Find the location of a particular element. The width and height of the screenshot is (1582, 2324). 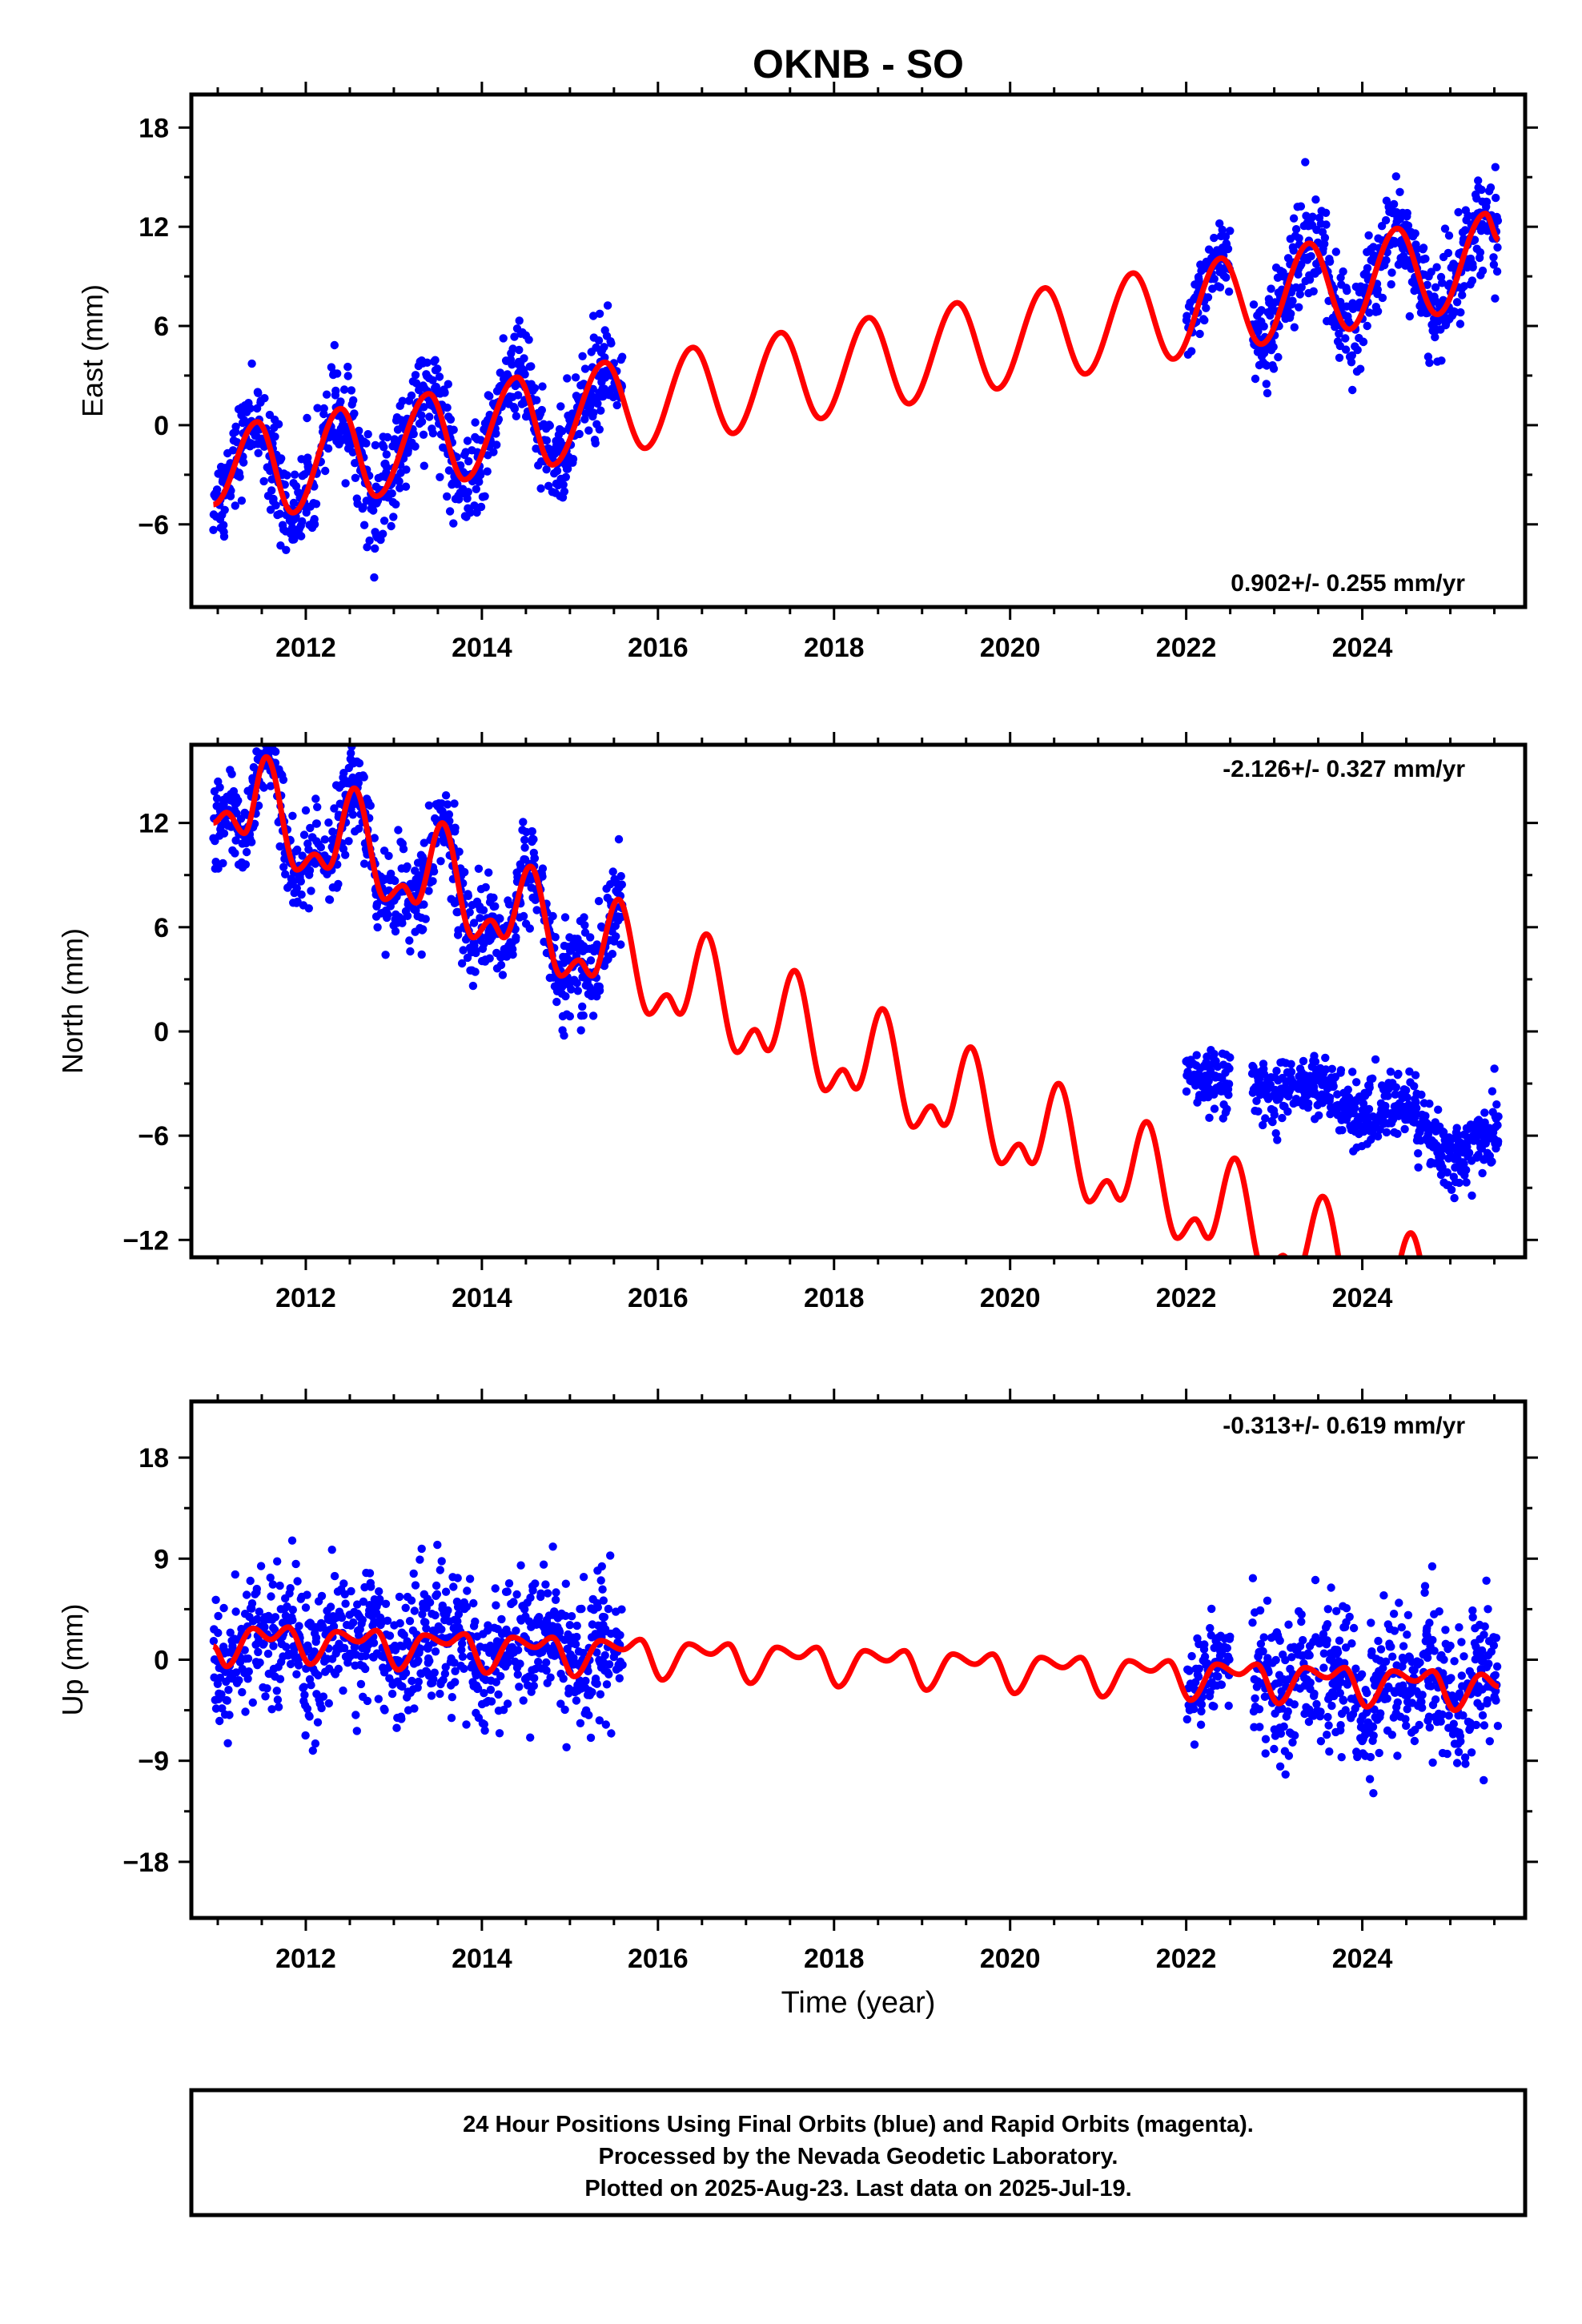

y-tick-label: −18 is located at coordinates (145, 1863).